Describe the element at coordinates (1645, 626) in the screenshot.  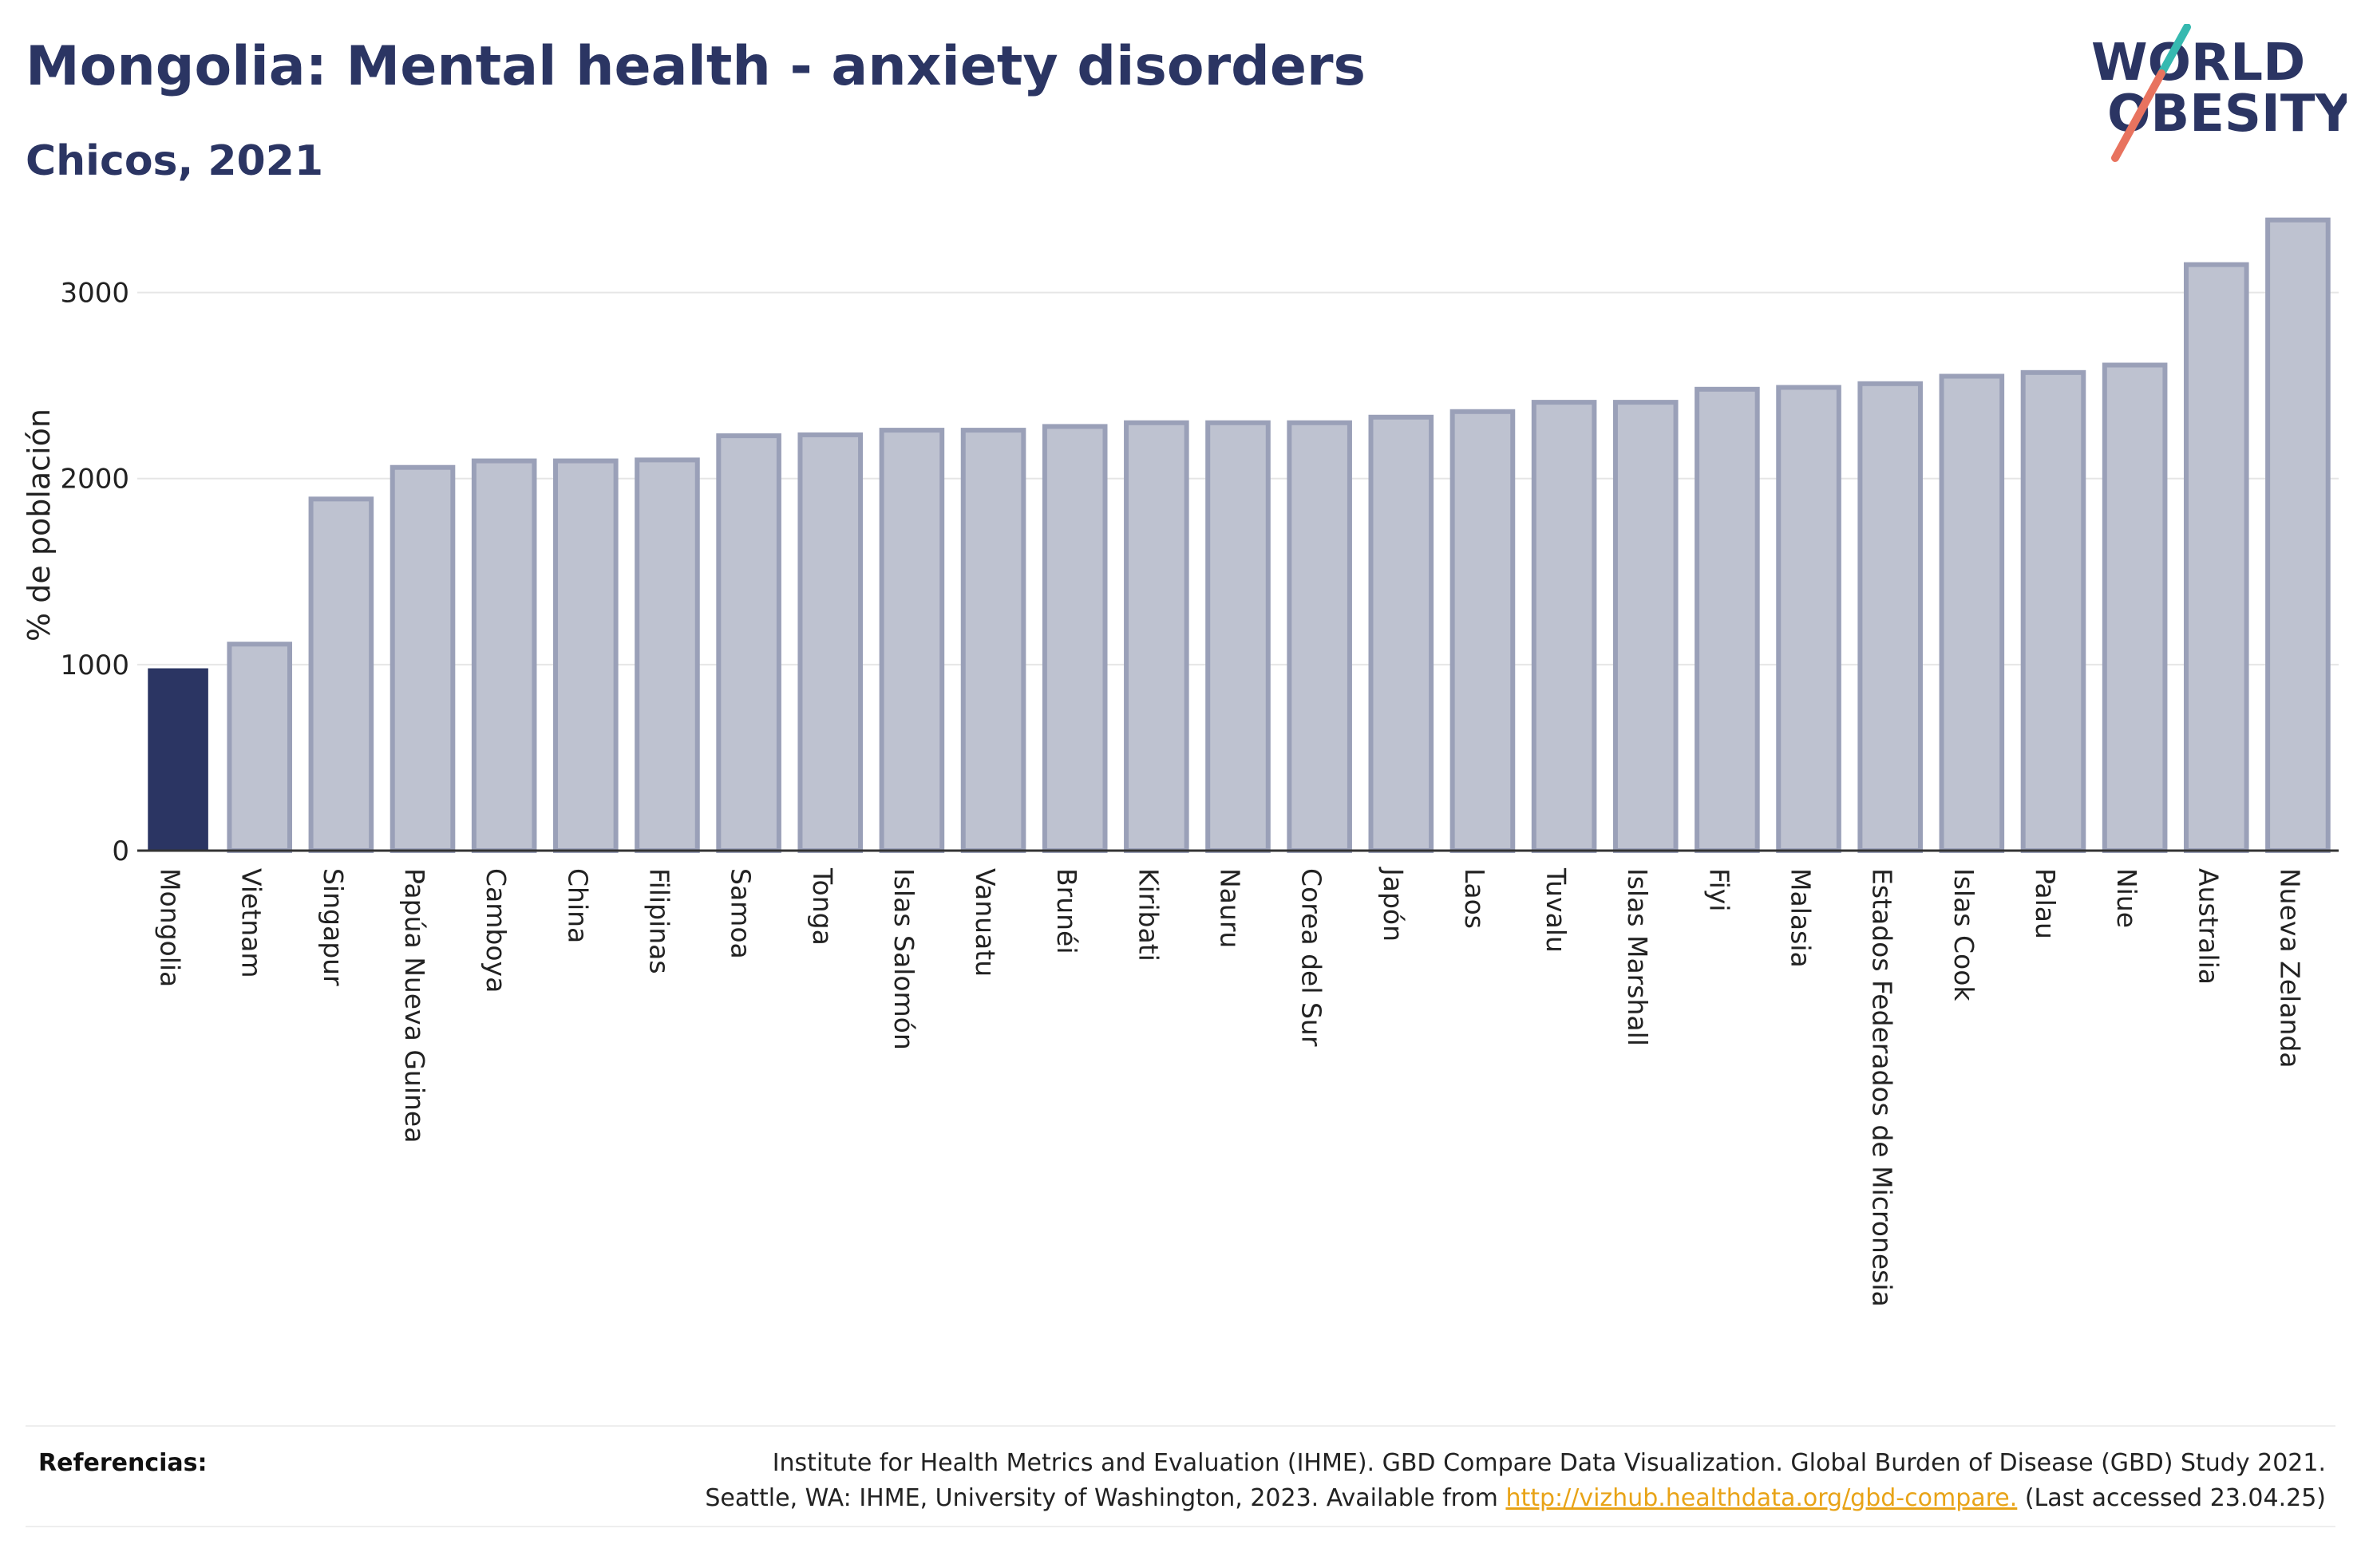
I see `bar-islas-marshall` at that location.